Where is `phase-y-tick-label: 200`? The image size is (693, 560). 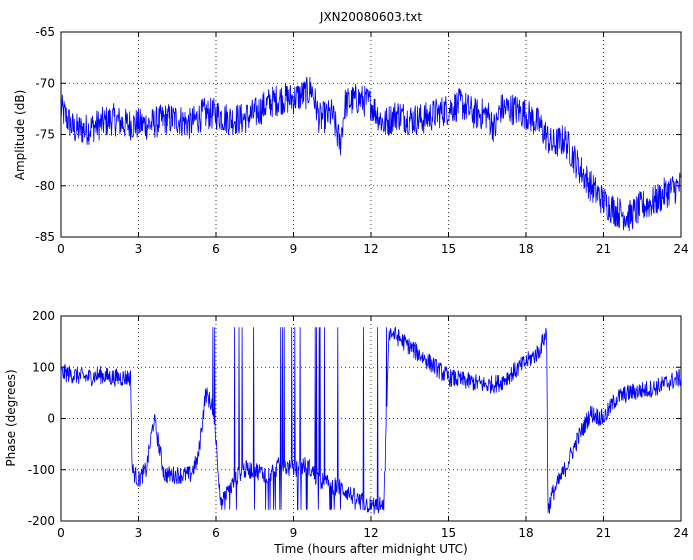
phase-y-tick-label: 200 is located at coordinates (43, 316).